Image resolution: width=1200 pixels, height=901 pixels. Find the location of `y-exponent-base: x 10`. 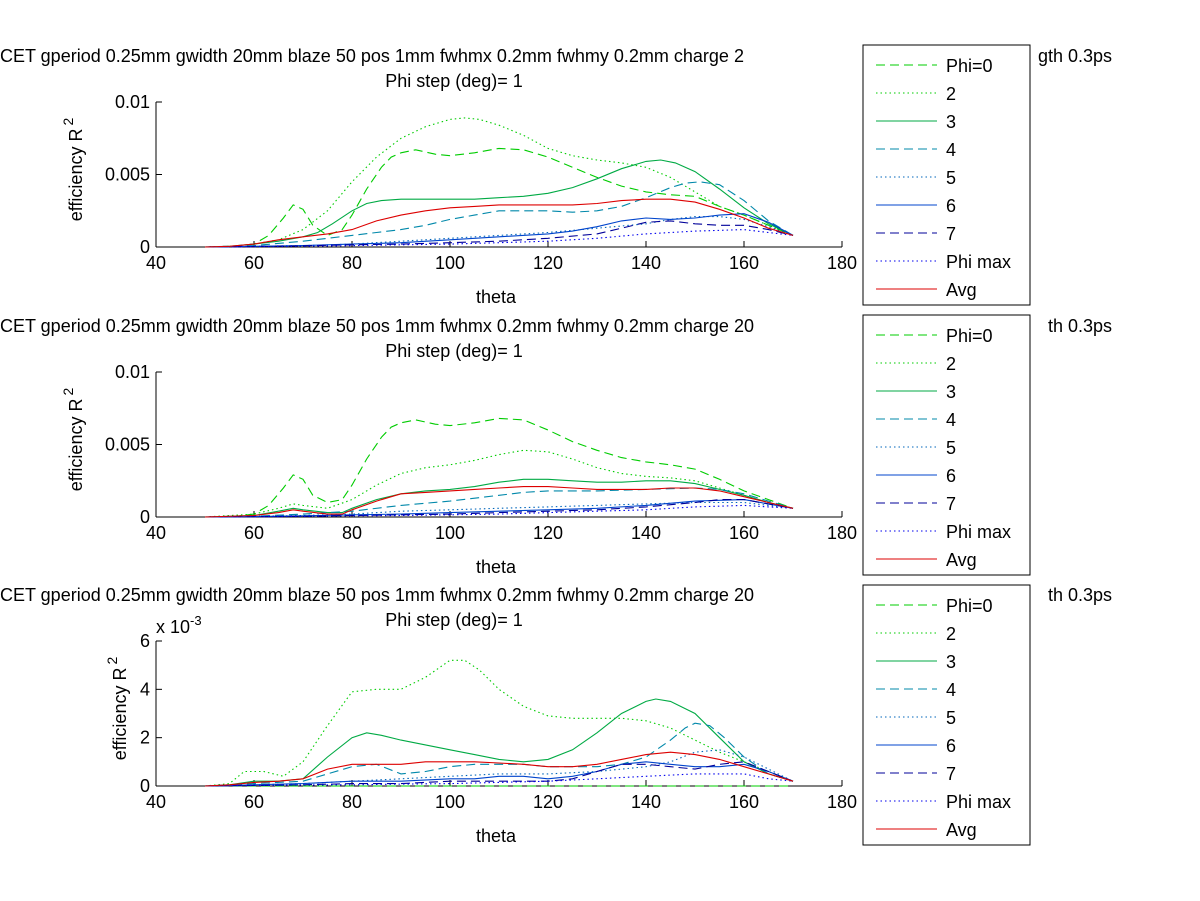

y-exponent-base: x 10 is located at coordinates (173, 627).